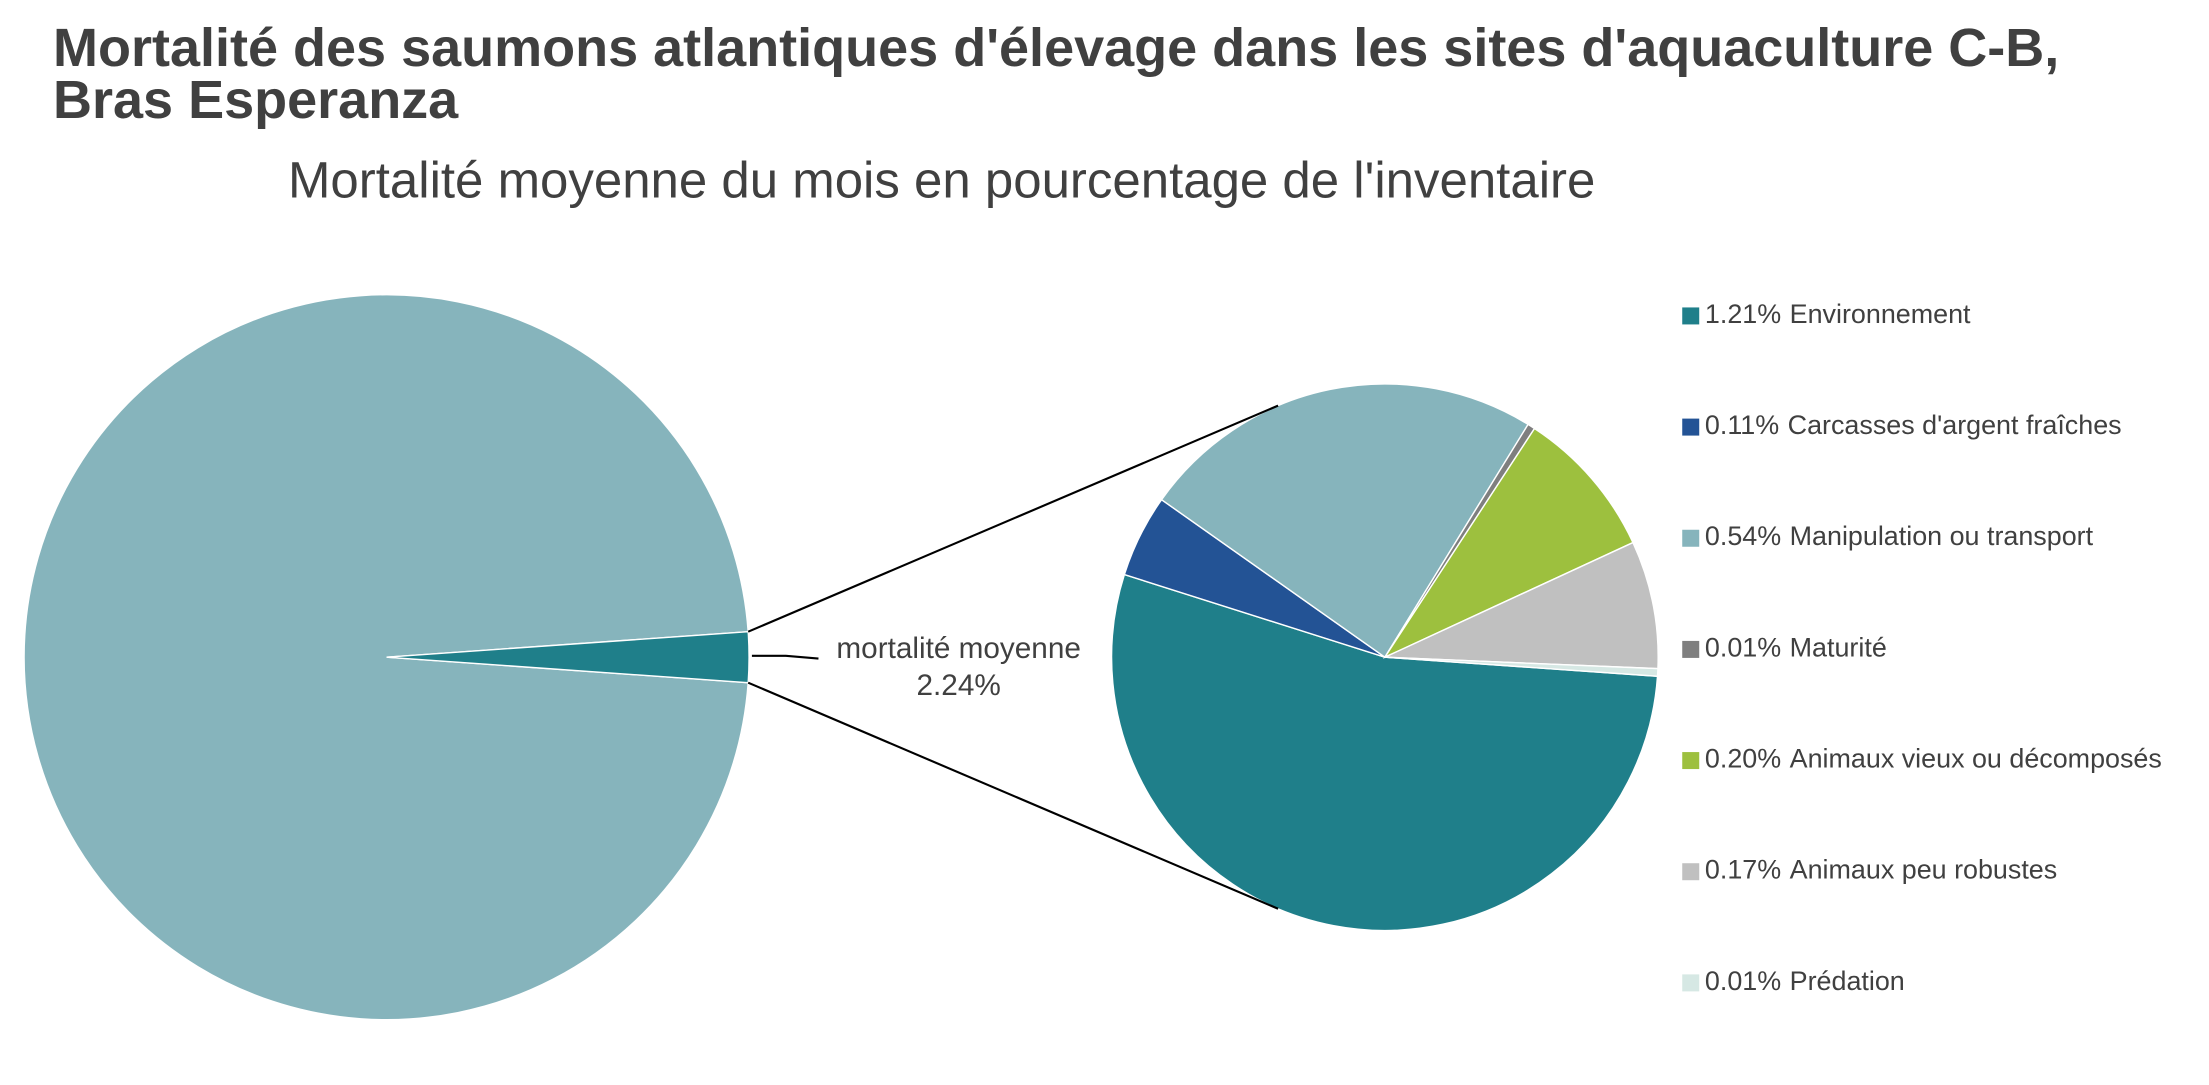  Describe the element at coordinates (959, 685) in the screenshot. I see `data-label: 2.24%` at that location.